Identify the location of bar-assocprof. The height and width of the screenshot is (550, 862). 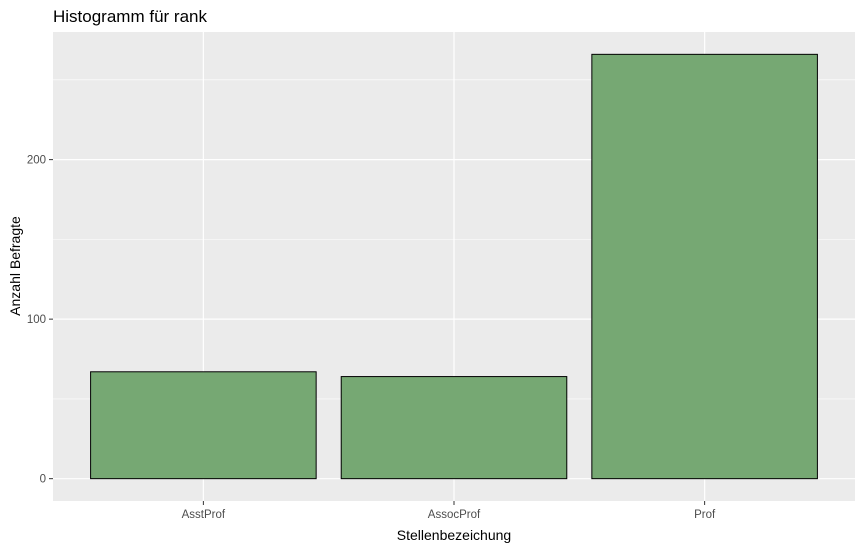
(454, 428).